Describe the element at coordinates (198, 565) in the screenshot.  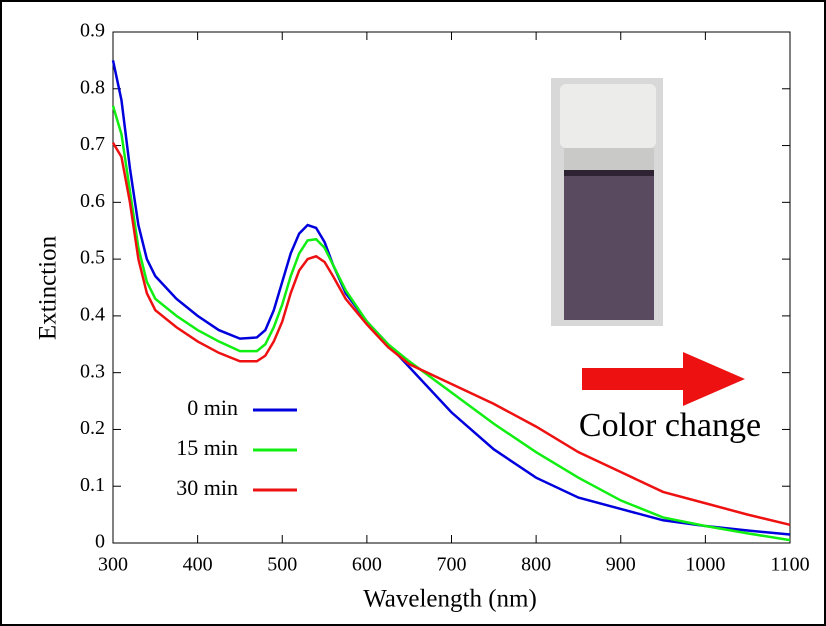
I see `x-tick-label: 400` at that location.